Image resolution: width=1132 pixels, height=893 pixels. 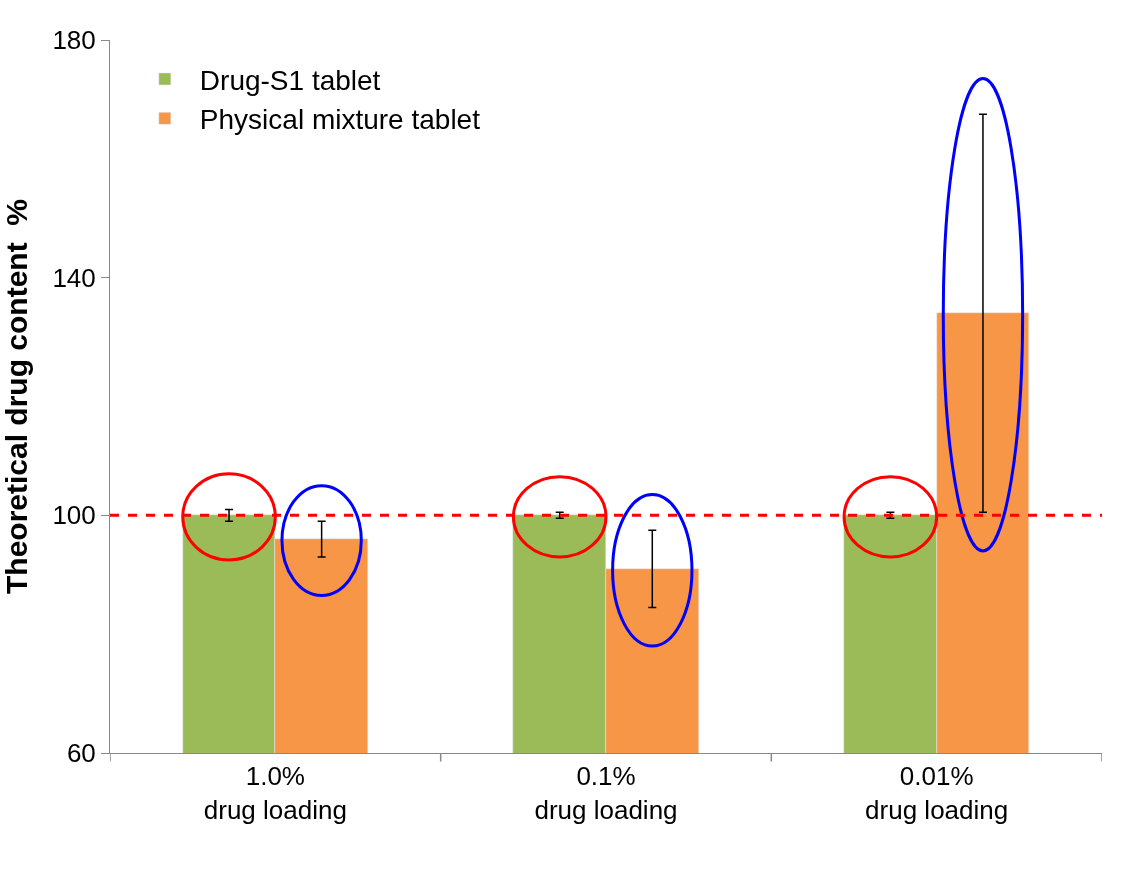 What do you see at coordinates (340, 120) in the screenshot?
I see `legend-label: Physical mixture tablet` at bounding box center [340, 120].